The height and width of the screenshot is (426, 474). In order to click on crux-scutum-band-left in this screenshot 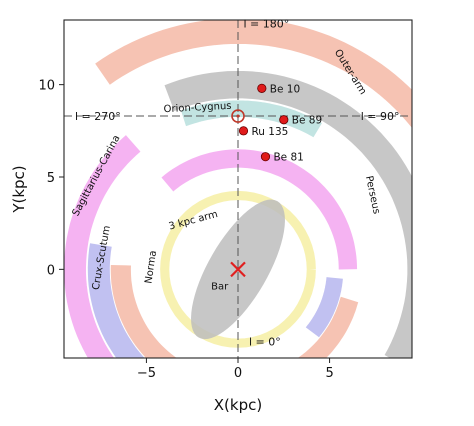, I will do `click(116, 300)`.